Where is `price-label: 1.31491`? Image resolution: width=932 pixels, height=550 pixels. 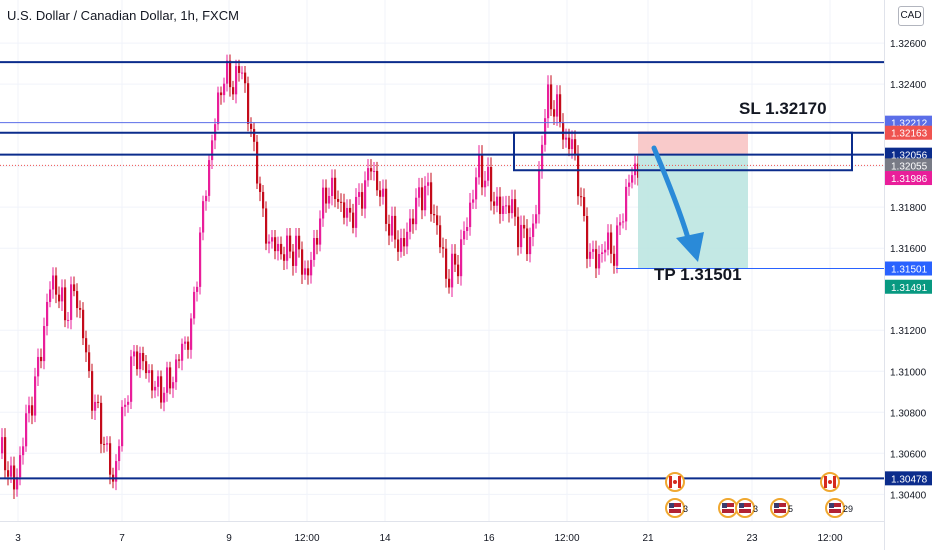 price-label: 1.31491 is located at coordinates (909, 288).